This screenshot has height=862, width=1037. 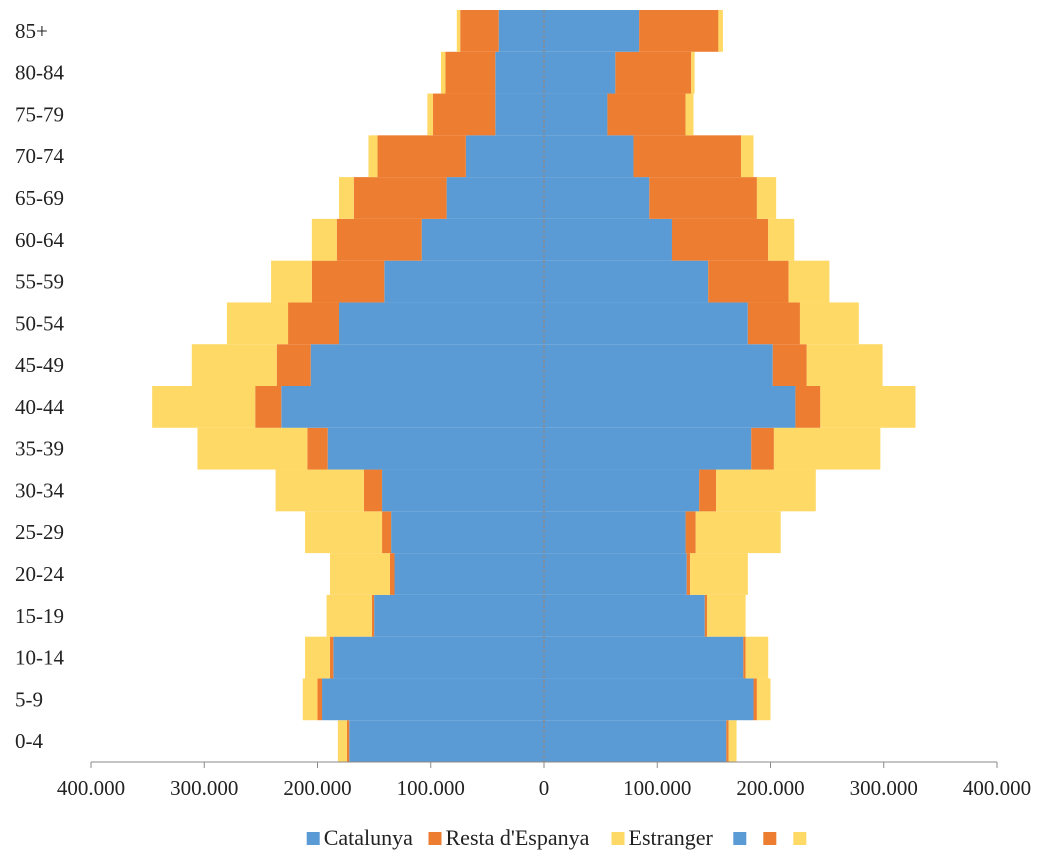 I want to click on x-tick-label: 300.000, so click(x=884, y=788).